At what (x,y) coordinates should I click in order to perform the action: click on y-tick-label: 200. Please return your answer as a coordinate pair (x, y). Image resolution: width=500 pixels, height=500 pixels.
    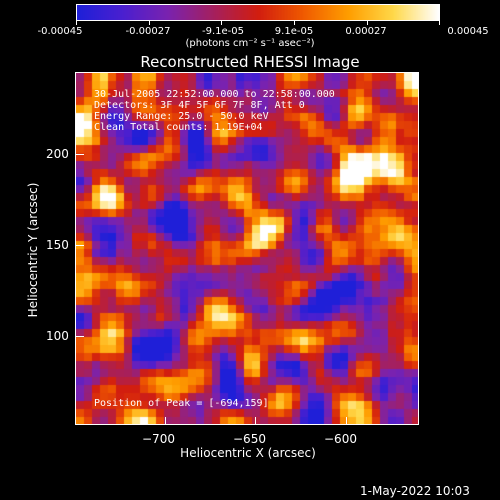
    Looking at the image, I should click on (57, 154).